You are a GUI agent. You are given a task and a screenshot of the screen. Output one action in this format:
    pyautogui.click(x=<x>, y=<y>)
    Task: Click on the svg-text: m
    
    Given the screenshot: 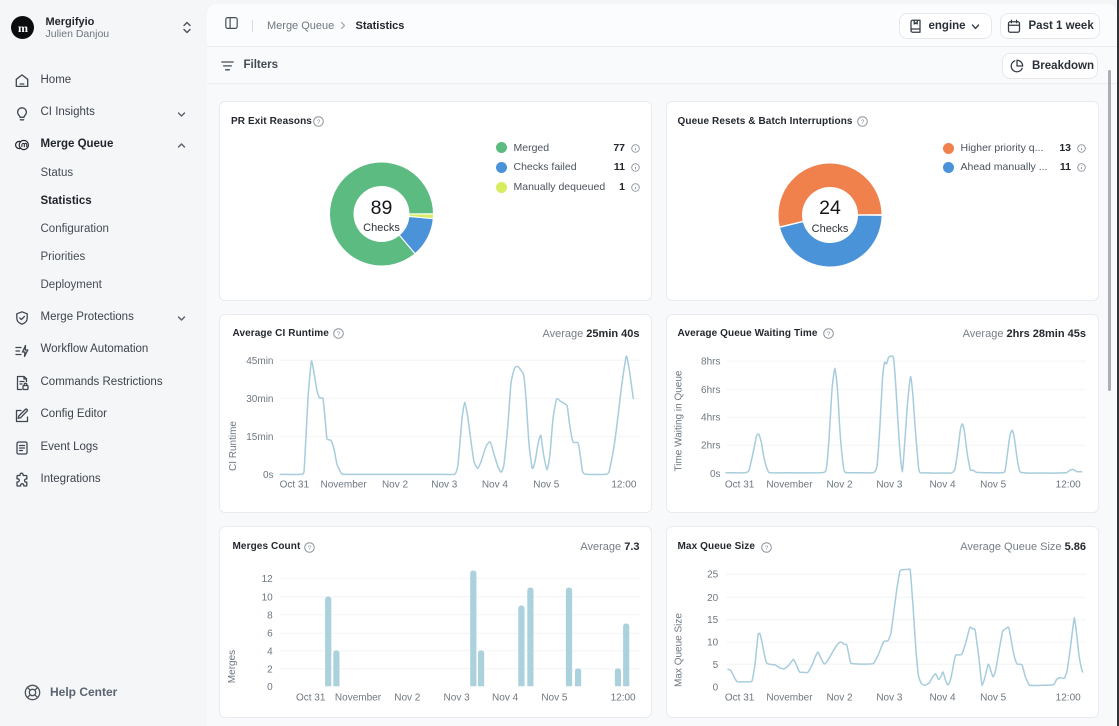 What is the action you would take?
    pyautogui.click(x=23, y=28)
    